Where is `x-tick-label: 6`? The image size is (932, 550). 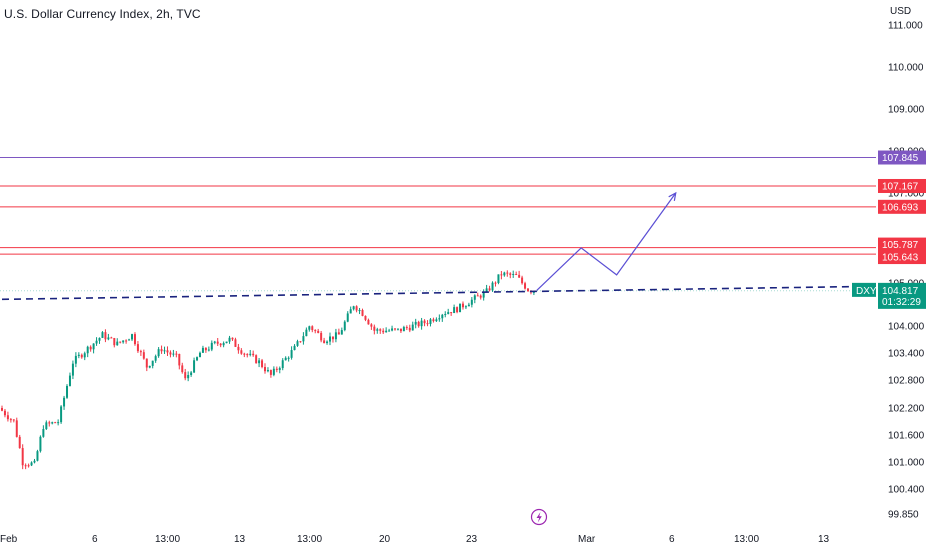 x-tick-label: 6 is located at coordinates (95, 539).